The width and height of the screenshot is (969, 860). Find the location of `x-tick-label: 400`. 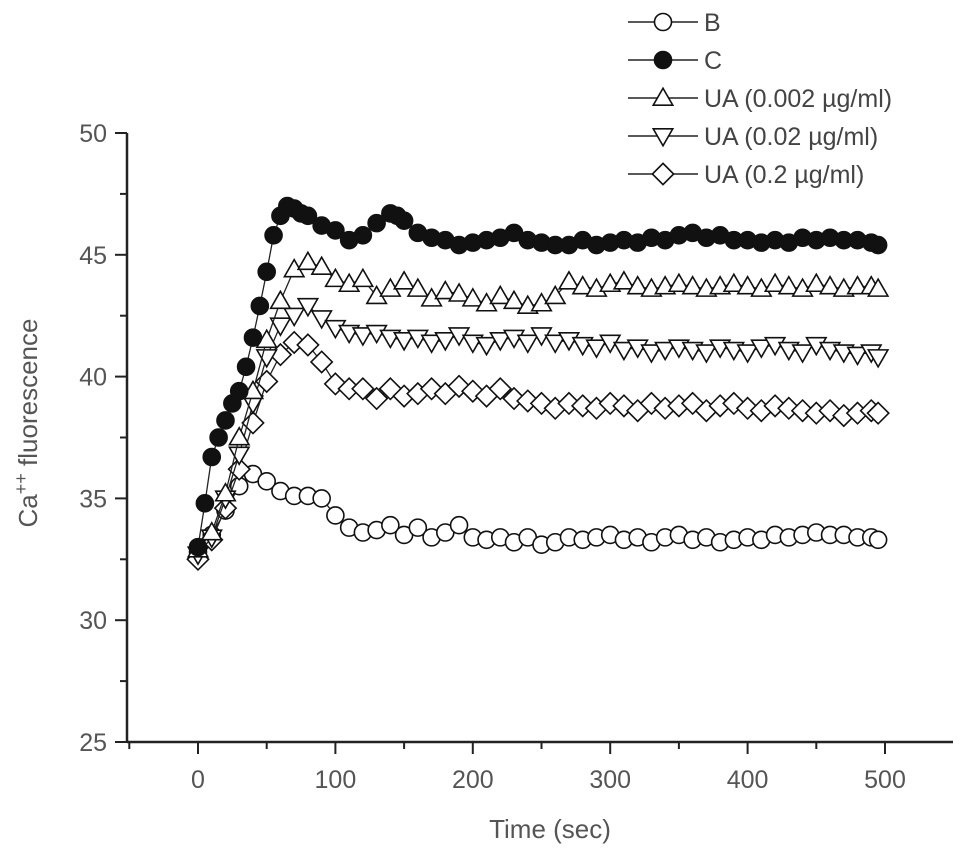

x-tick-label: 400 is located at coordinates (748, 780).